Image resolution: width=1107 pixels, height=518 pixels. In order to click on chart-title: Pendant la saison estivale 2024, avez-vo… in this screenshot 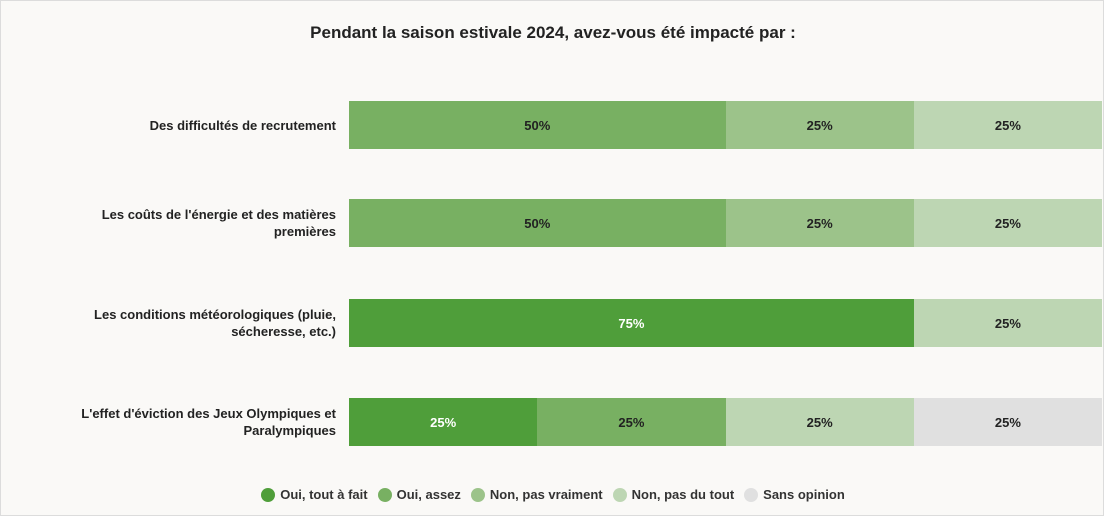, I will do `click(553, 32)`.